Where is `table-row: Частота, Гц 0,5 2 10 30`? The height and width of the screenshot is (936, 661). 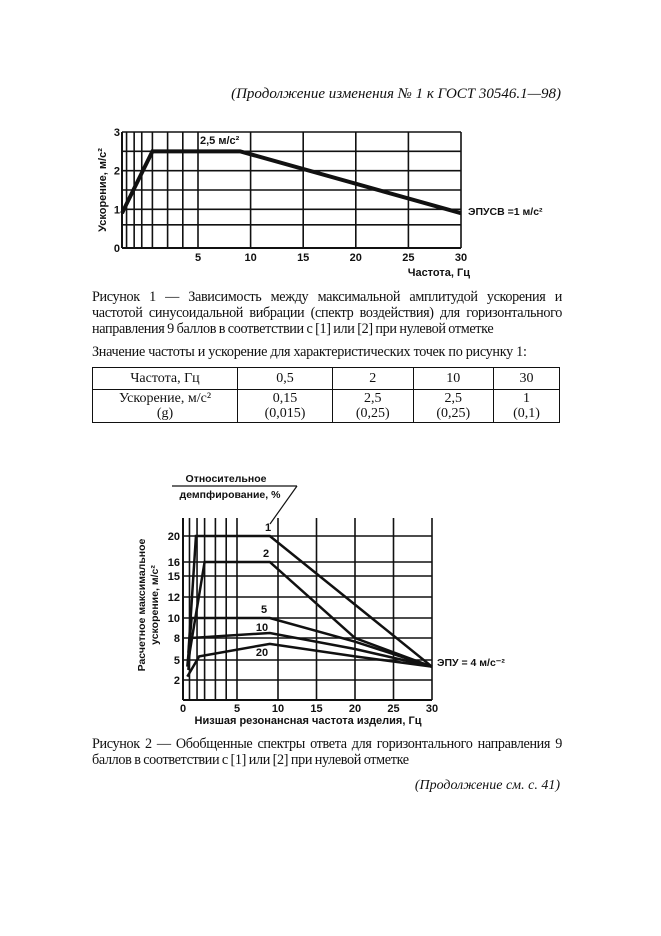 table-row: Частота, Гц 0,5 2 10 30 is located at coordinates (326, 378).